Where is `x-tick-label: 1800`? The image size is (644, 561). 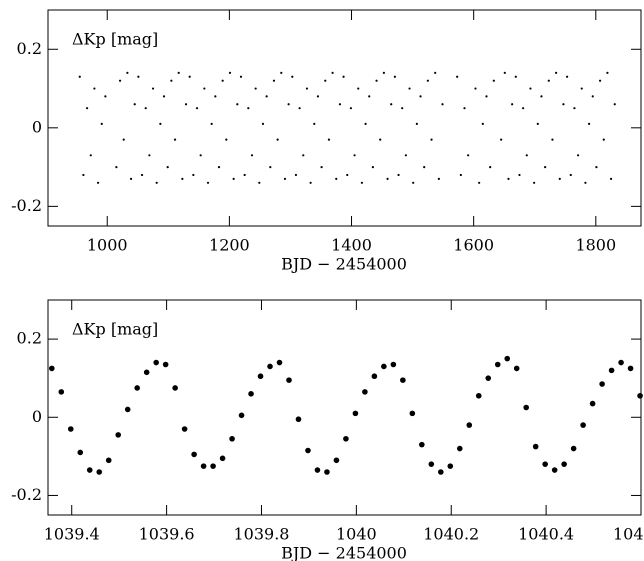
x-tick-label: 1800 is located at coordinates (595, 245).